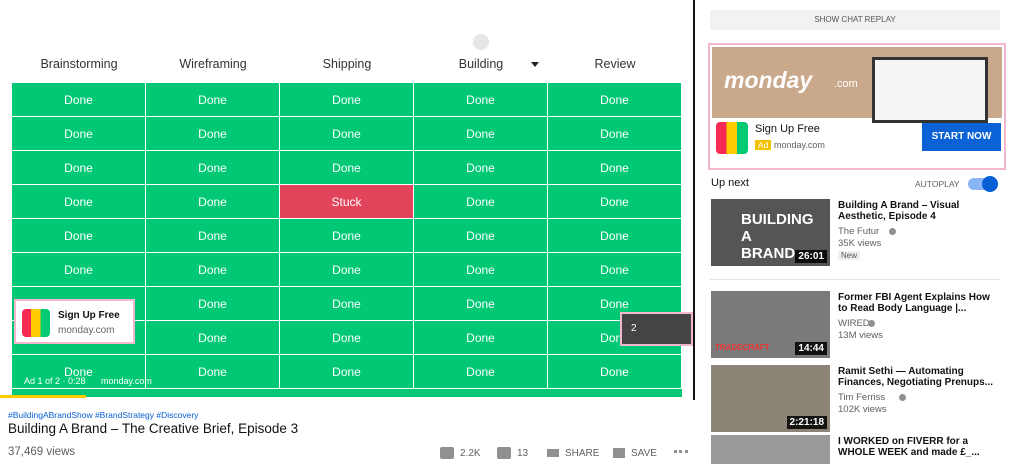  Describe the element at coordinates (860, 243) in the screenshot. I see `view-count: 35K views` at that location.